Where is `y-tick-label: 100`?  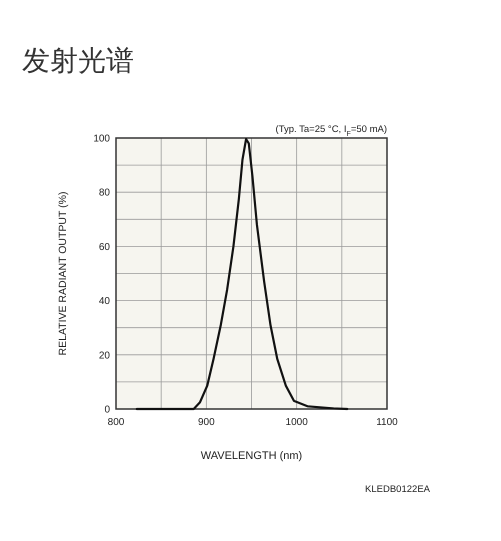 y-tick-label: 100 is located at coordinates (101, 139).